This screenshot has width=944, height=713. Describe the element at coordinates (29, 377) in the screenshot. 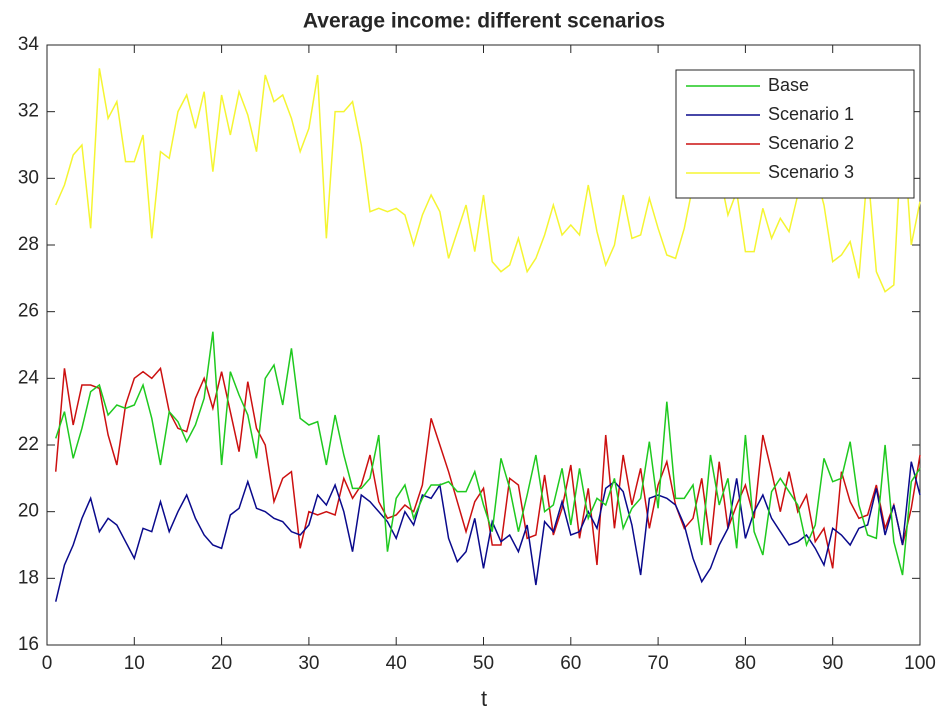

I see `y-tick-label: 24` at that location.